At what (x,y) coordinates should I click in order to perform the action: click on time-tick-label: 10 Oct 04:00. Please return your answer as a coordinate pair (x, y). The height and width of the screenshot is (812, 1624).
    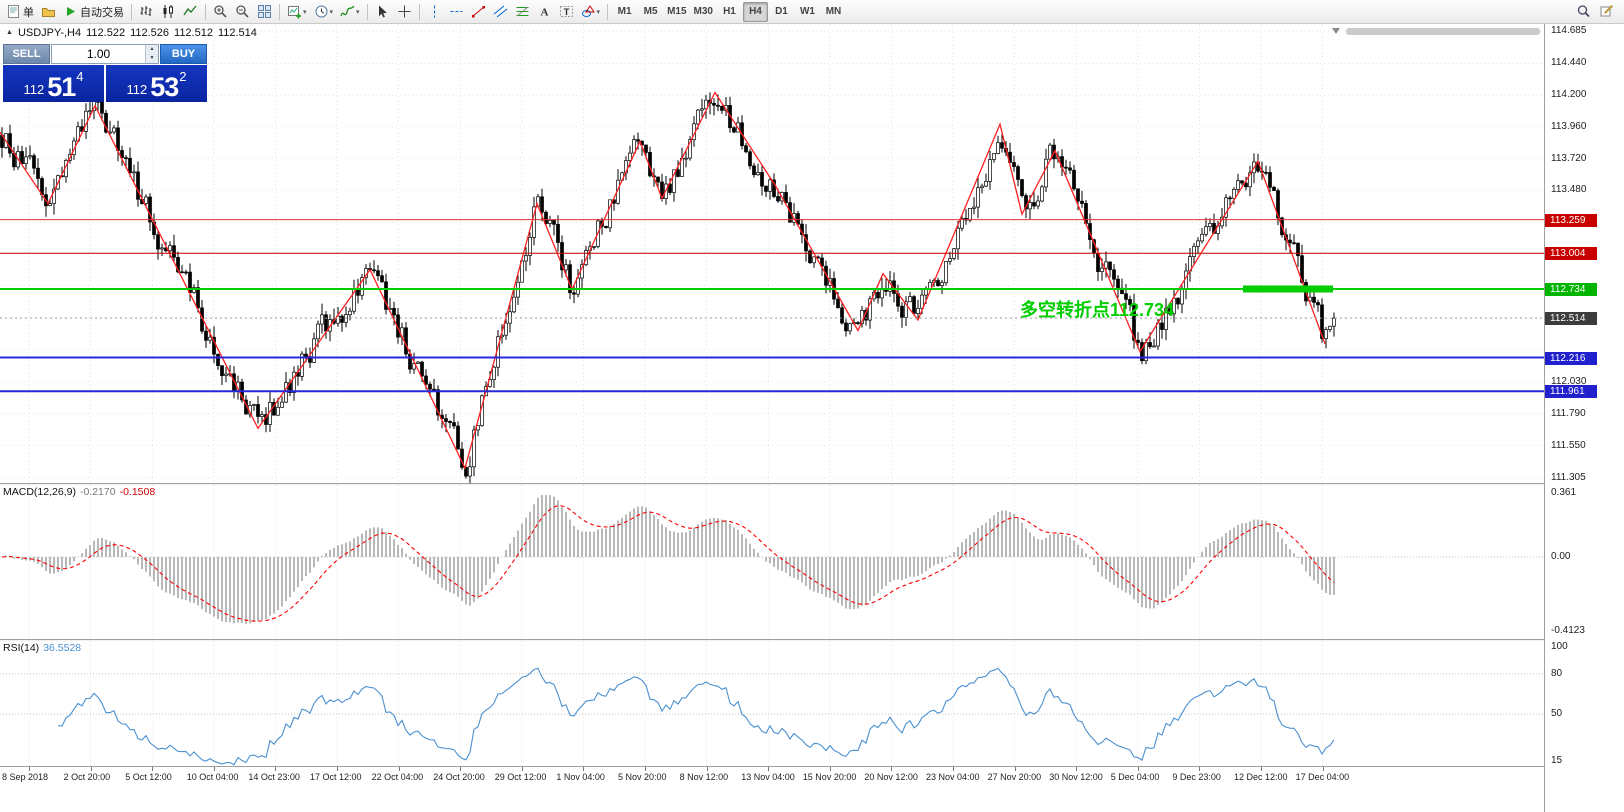
    Looking at the image, I should click on (212, 777).